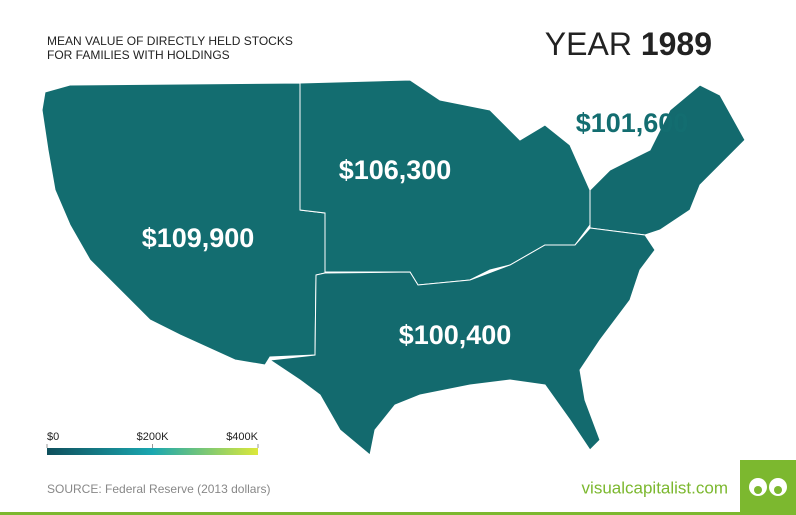  What do you see at coordinates (170, 41) in the screenshot?
I see `title-line: MEAN VALUE OF DIRECTLY HELD STOCKS` at bounding box center [170, 41].